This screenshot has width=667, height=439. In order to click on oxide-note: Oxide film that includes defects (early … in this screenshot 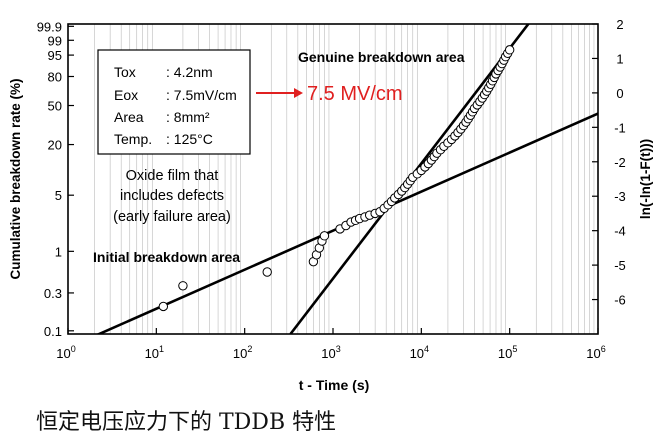, I will do `click(172, 196)`.